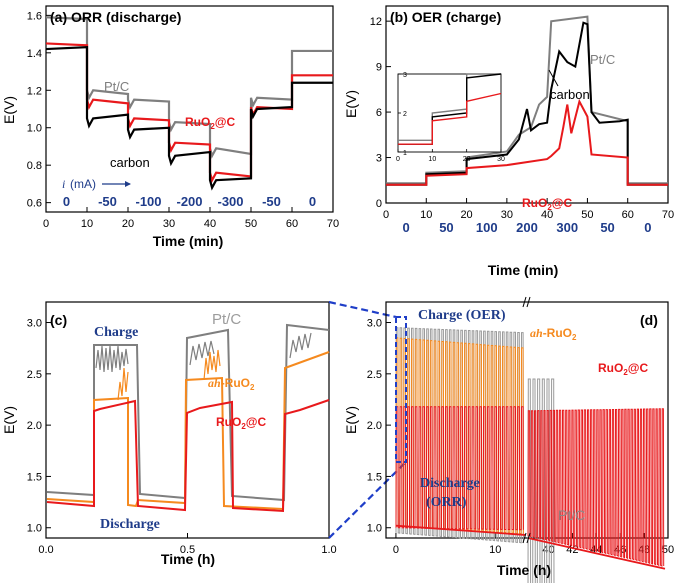  I want to click on panel-c-ytick-label: 2.0, so click(34, 426).